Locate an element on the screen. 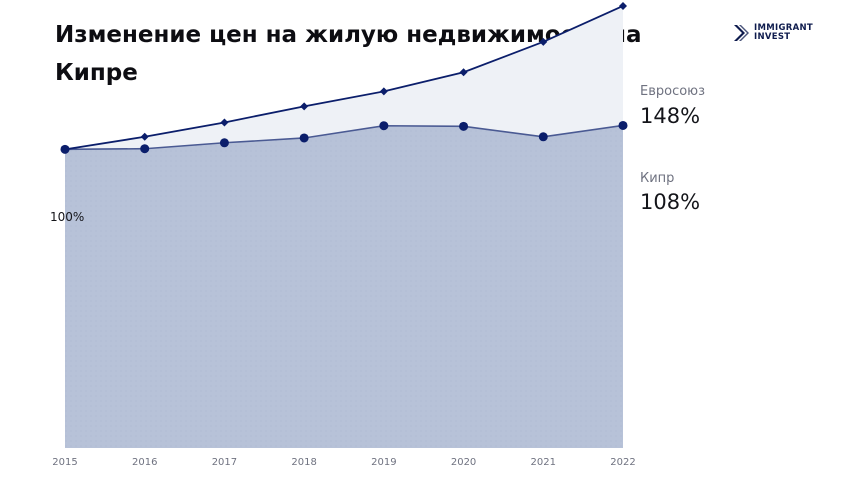 The height and width of the screenshot is (500, 863). start-value-label: 100% is located at coordinates (67, 217).